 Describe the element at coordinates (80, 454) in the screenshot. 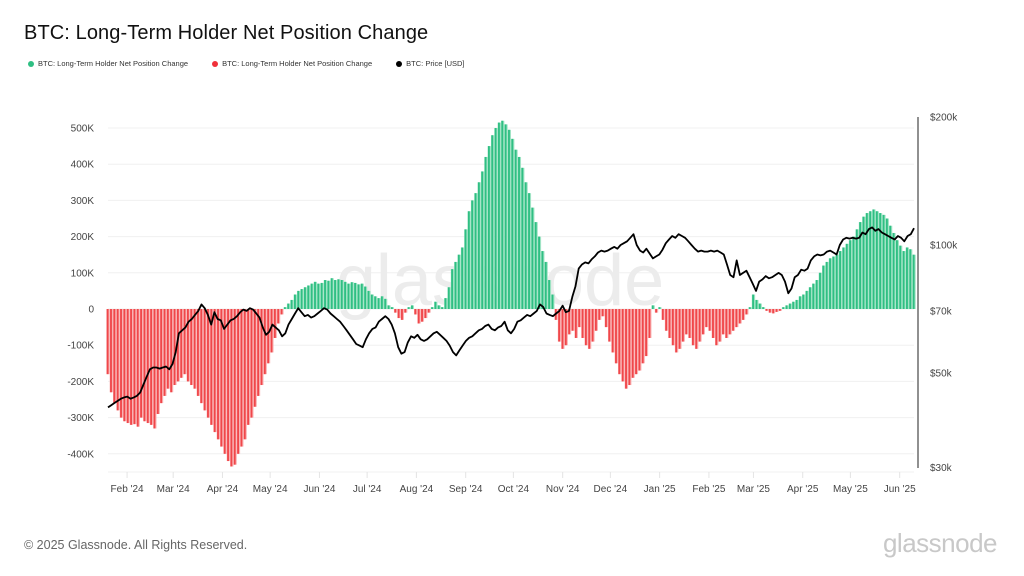

I see `y-tick-label: -400K` at that location.